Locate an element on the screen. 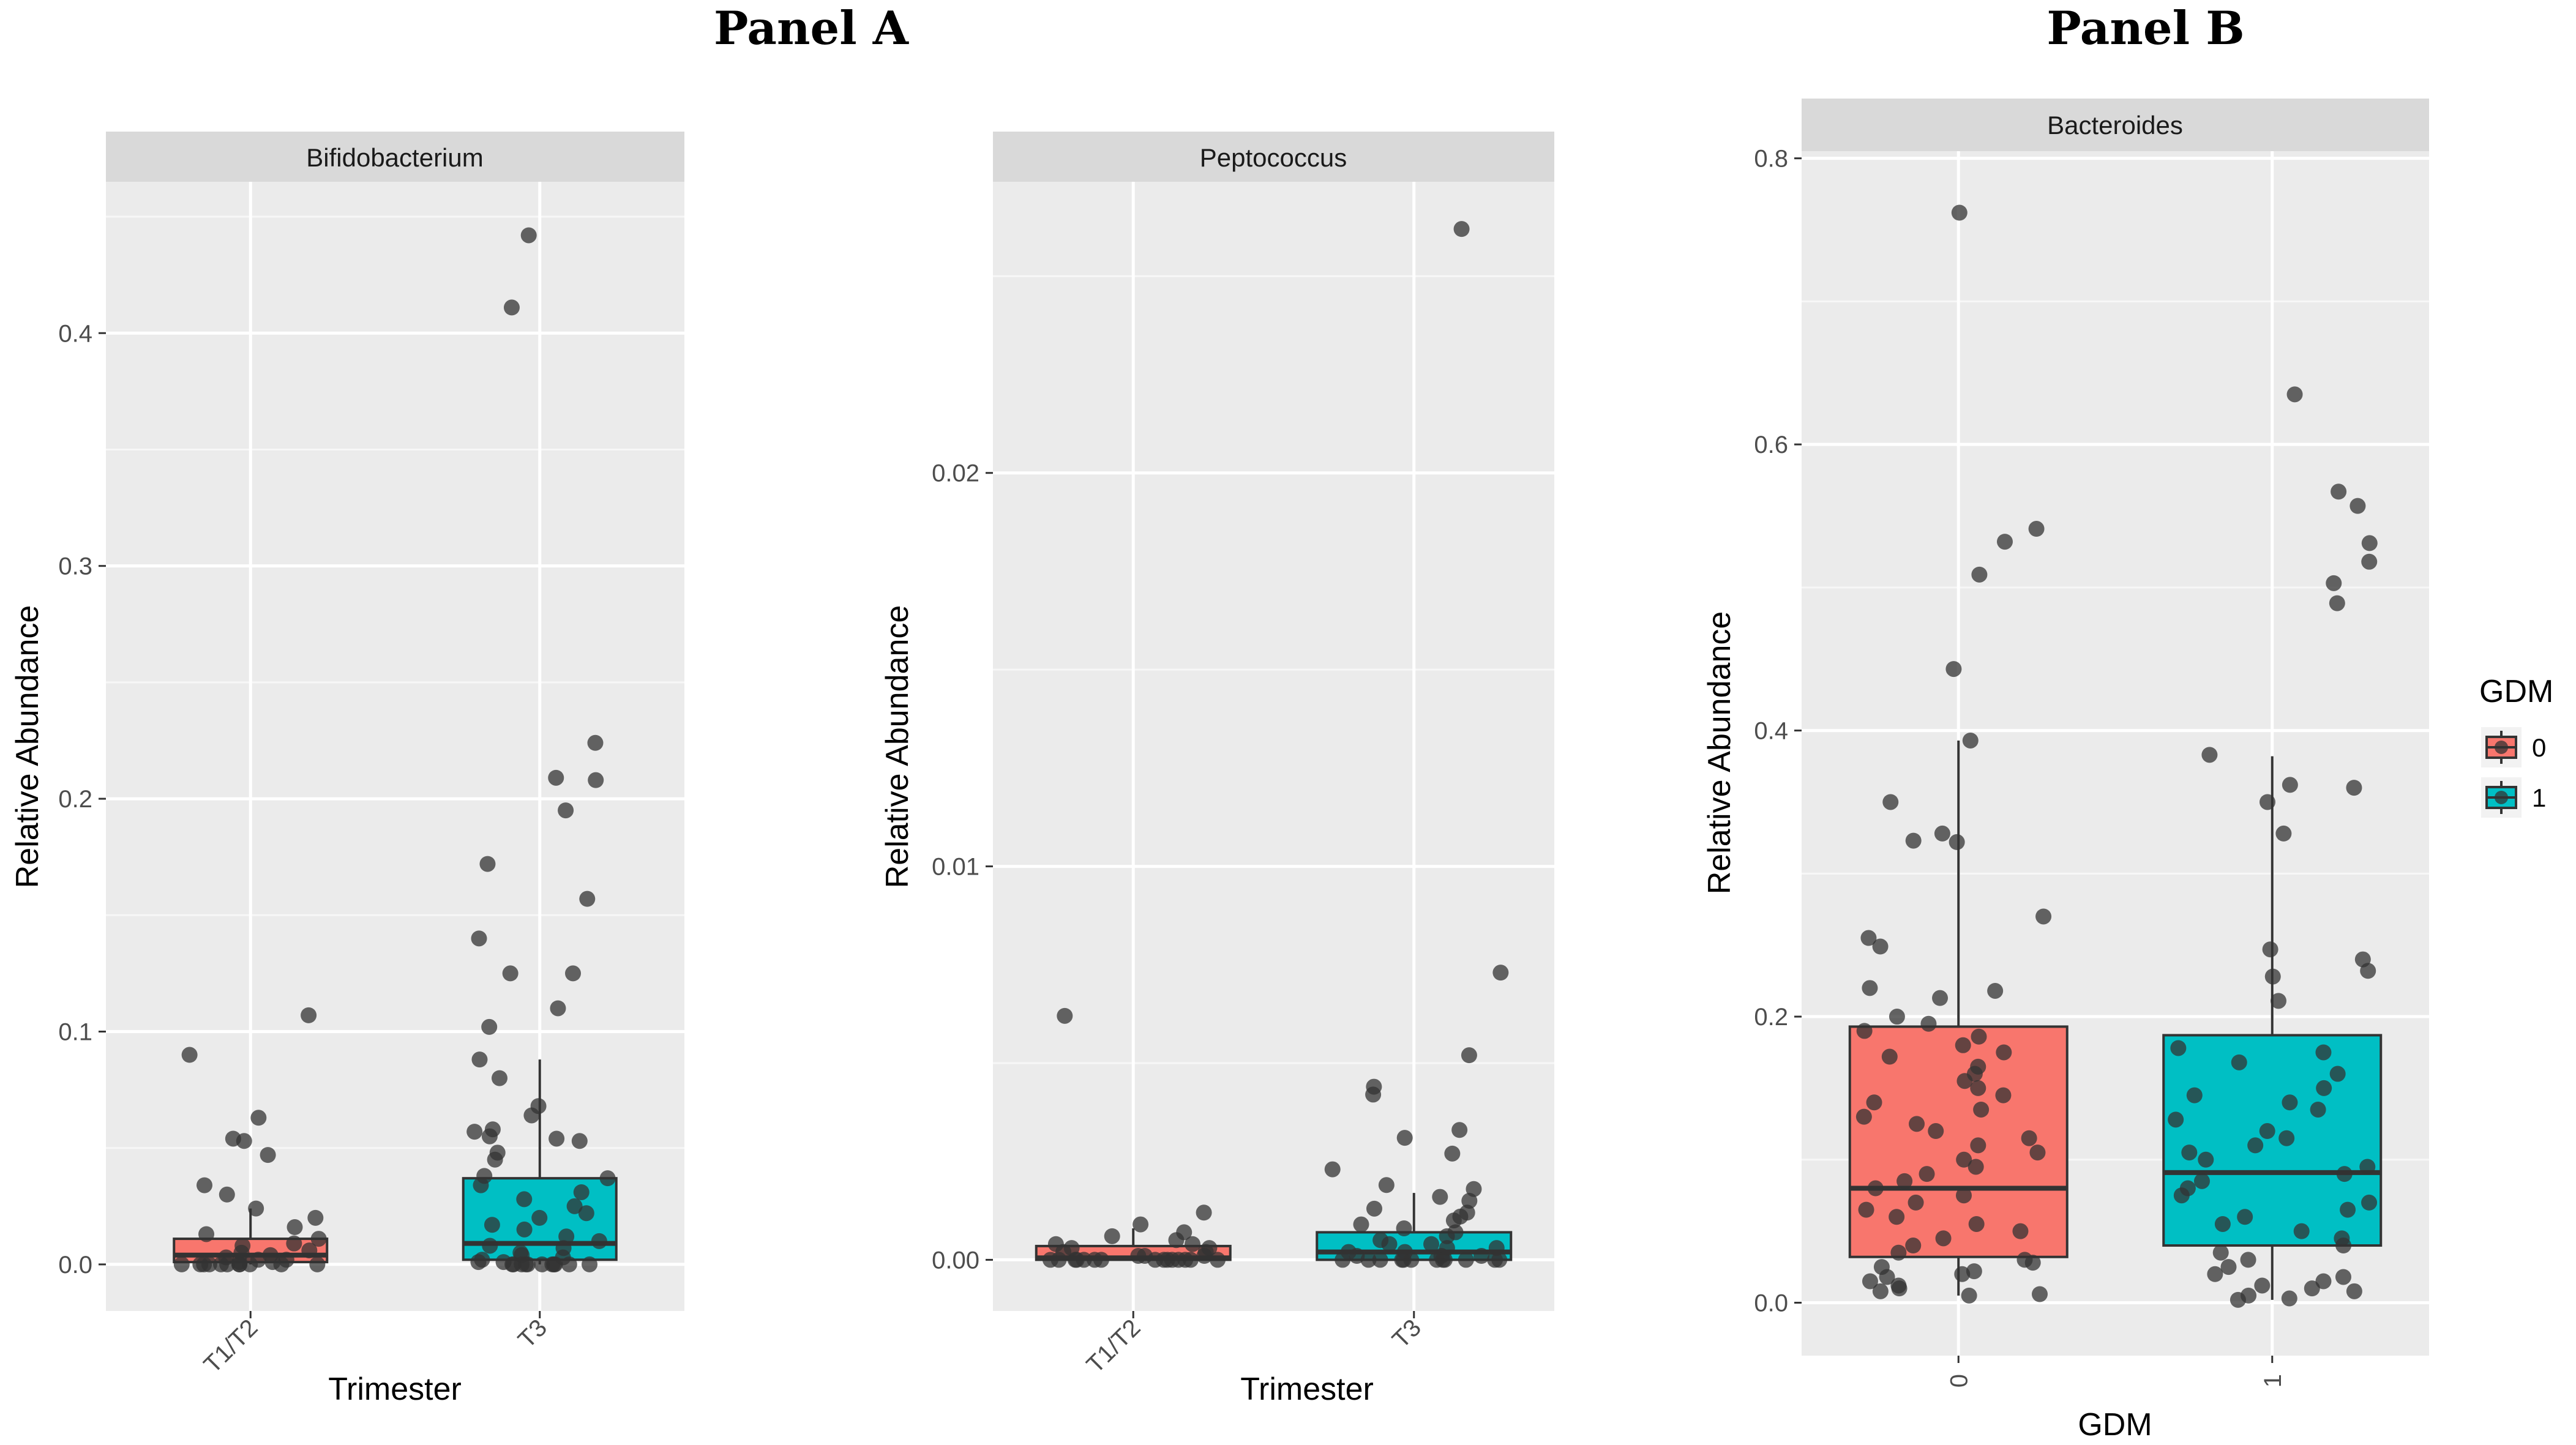 This screenshot has height=1445, width=2576. y-axis-title: Relative Abundance is located at coordinates (27, 747).